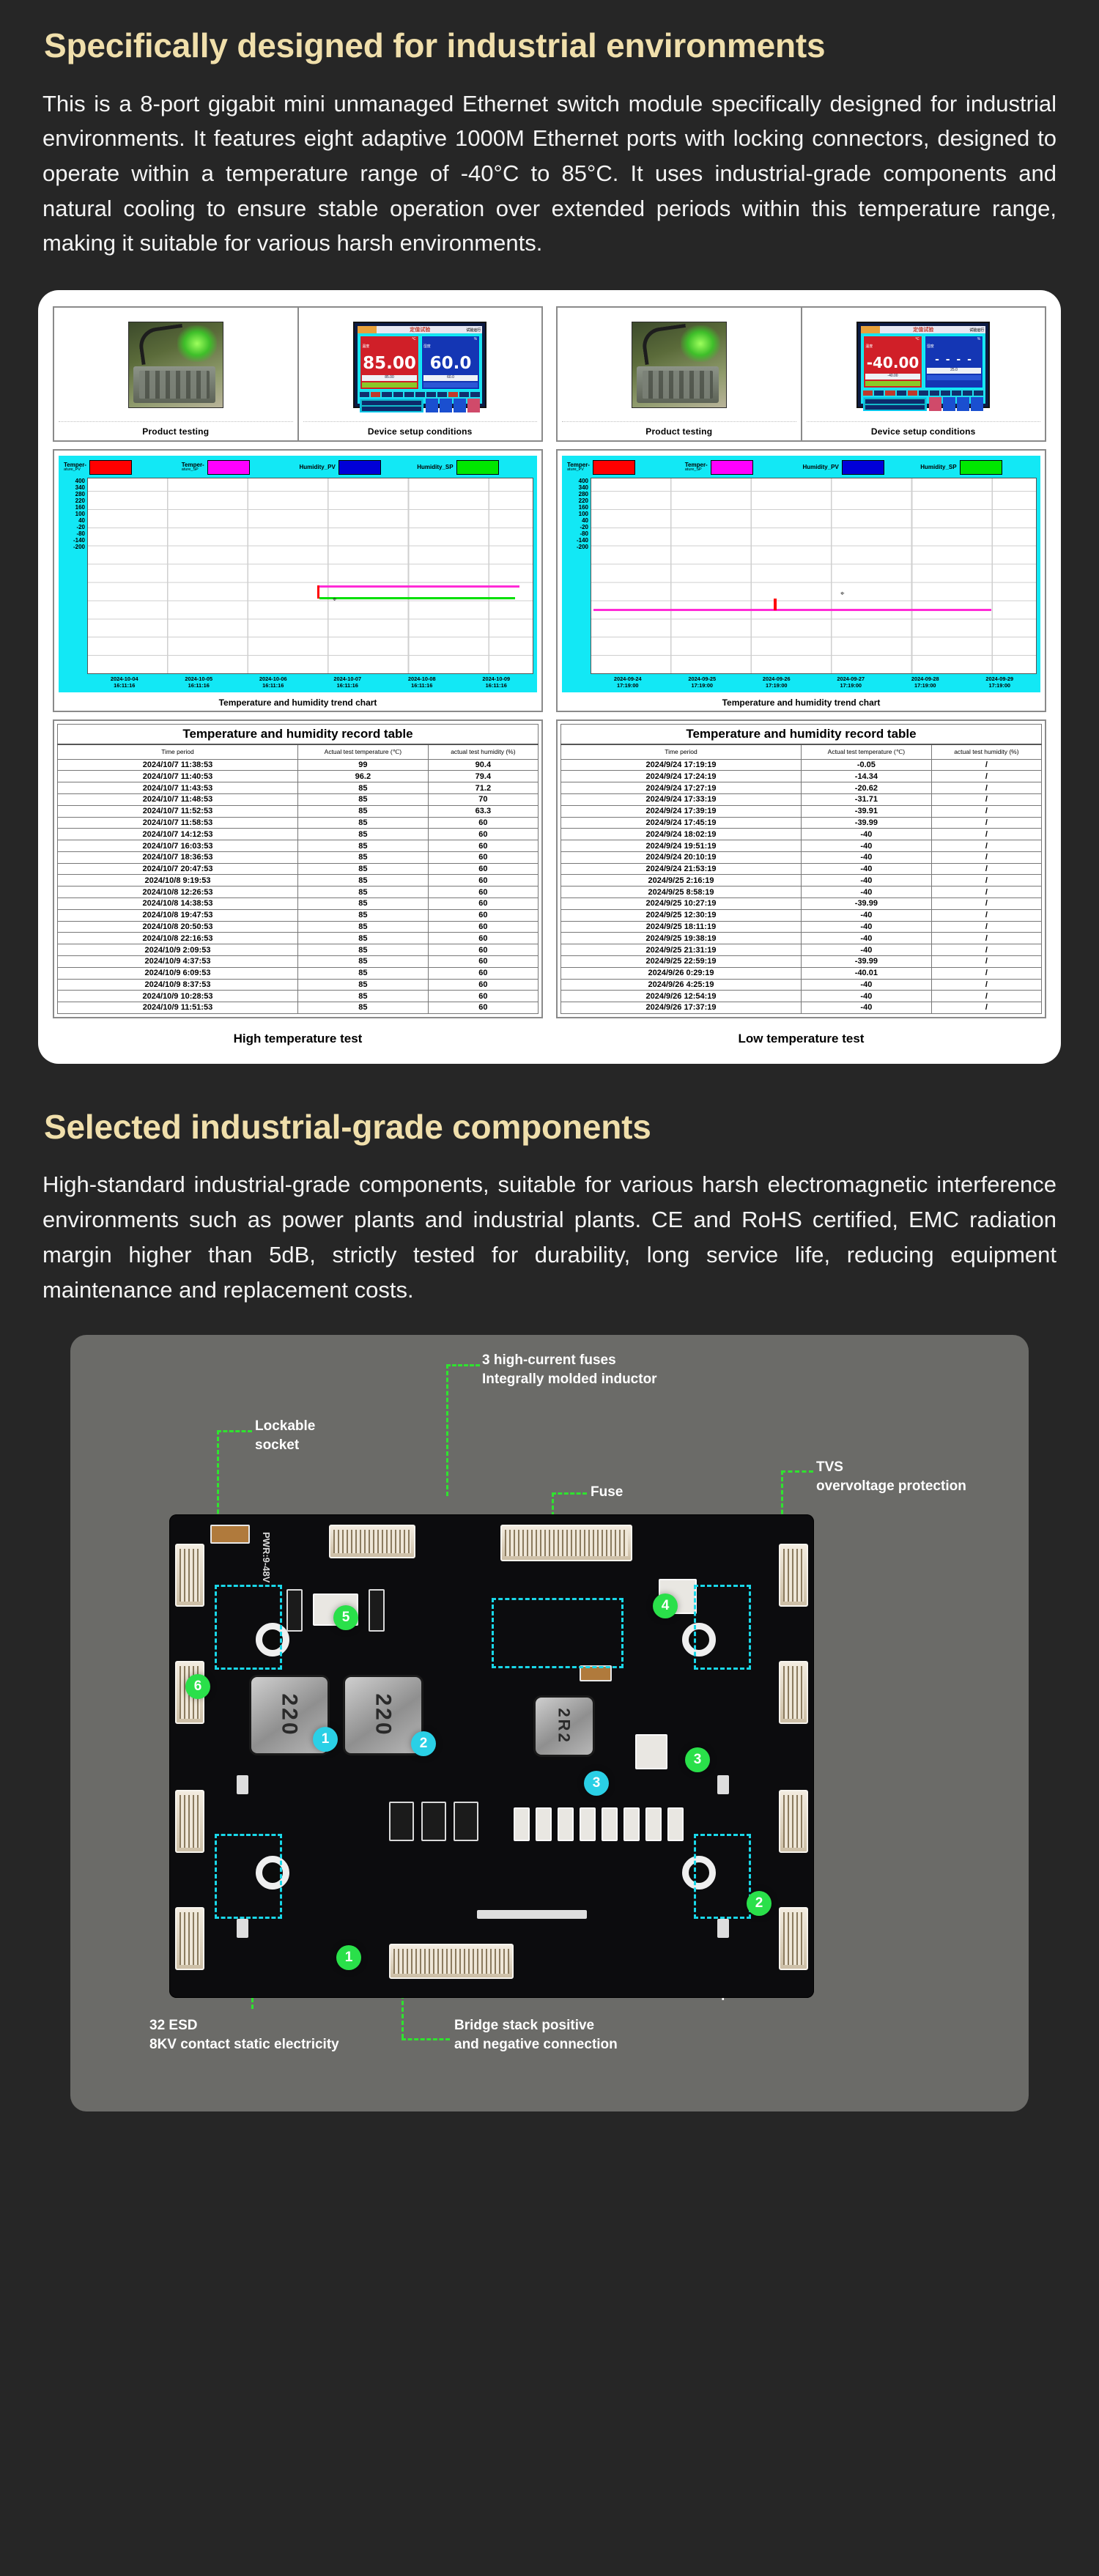  What do you see at coordinates (802, 938) in the screenshot?
I see `table-row: 2024/9/25 19:38:19 -40/` at bounding box center [802, 938].